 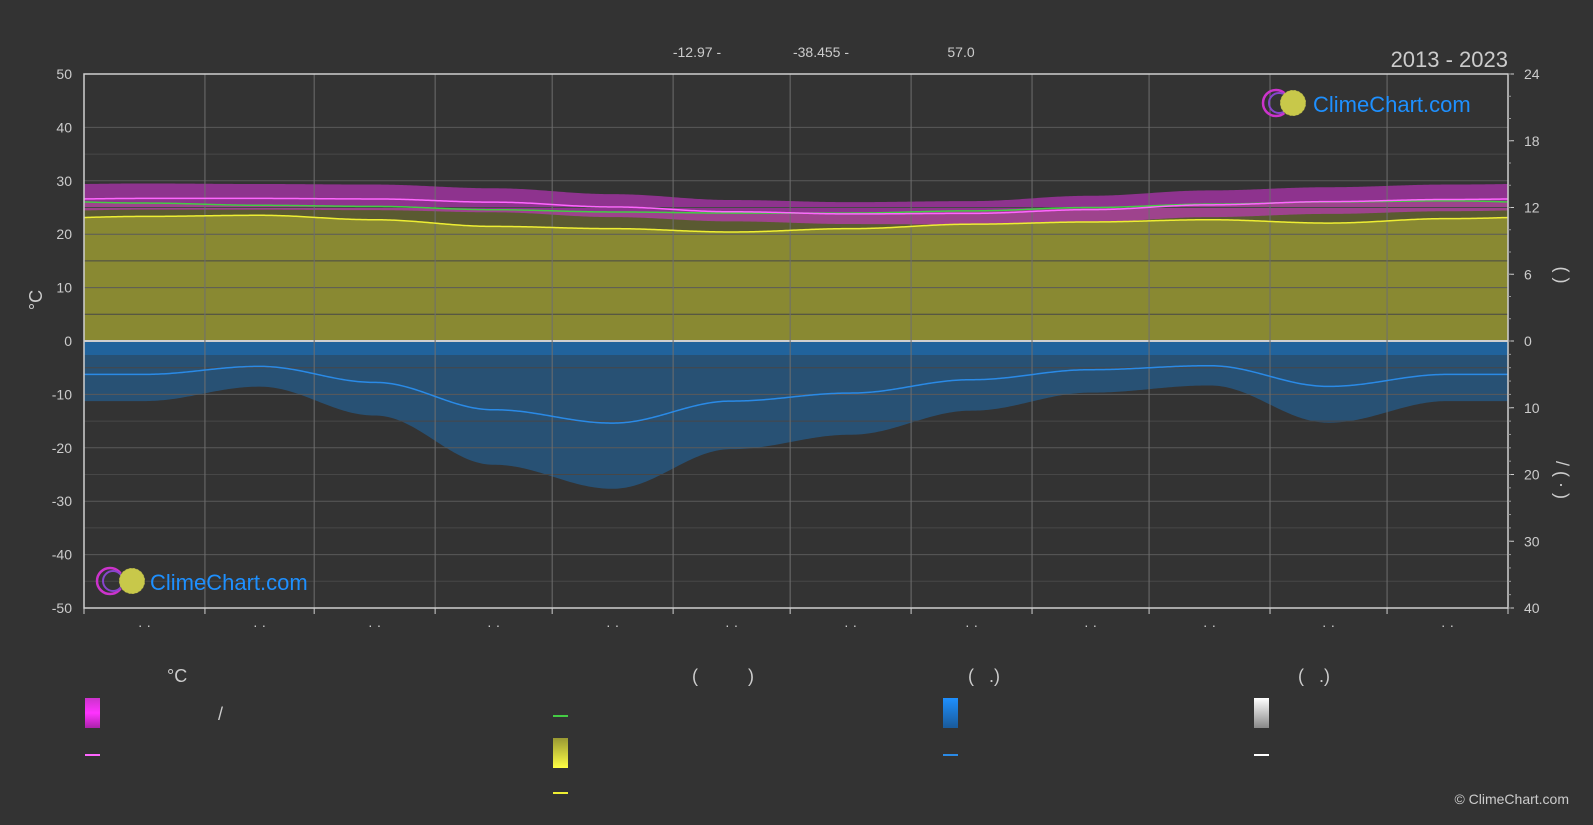 What do you see at coordinates (1528, 341) in the screenshot?
I see `right-top-tick-label: 0` at bounding box center [1528, 341].